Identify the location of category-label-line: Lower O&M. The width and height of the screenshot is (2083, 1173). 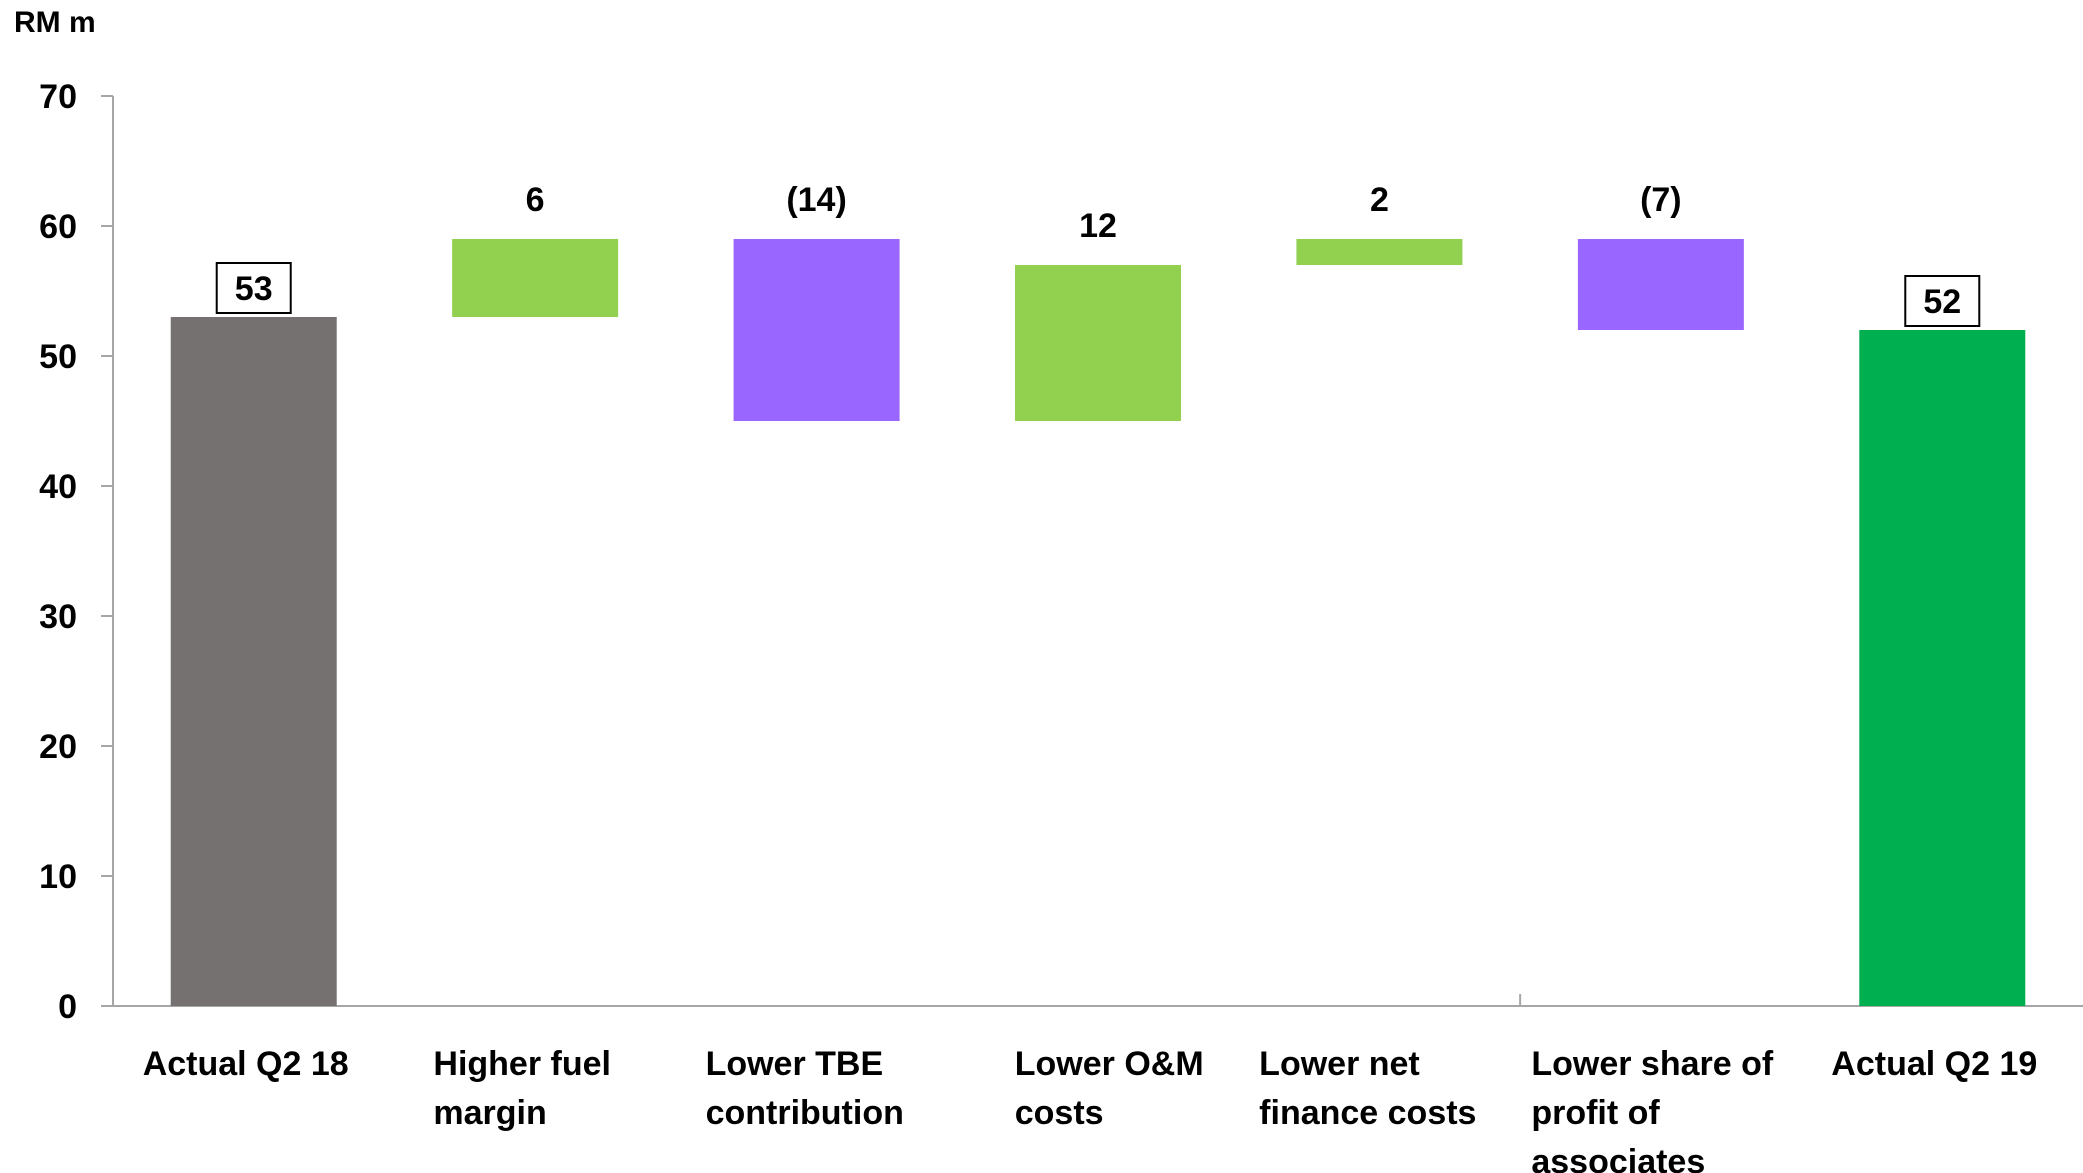
(1109, 1064).